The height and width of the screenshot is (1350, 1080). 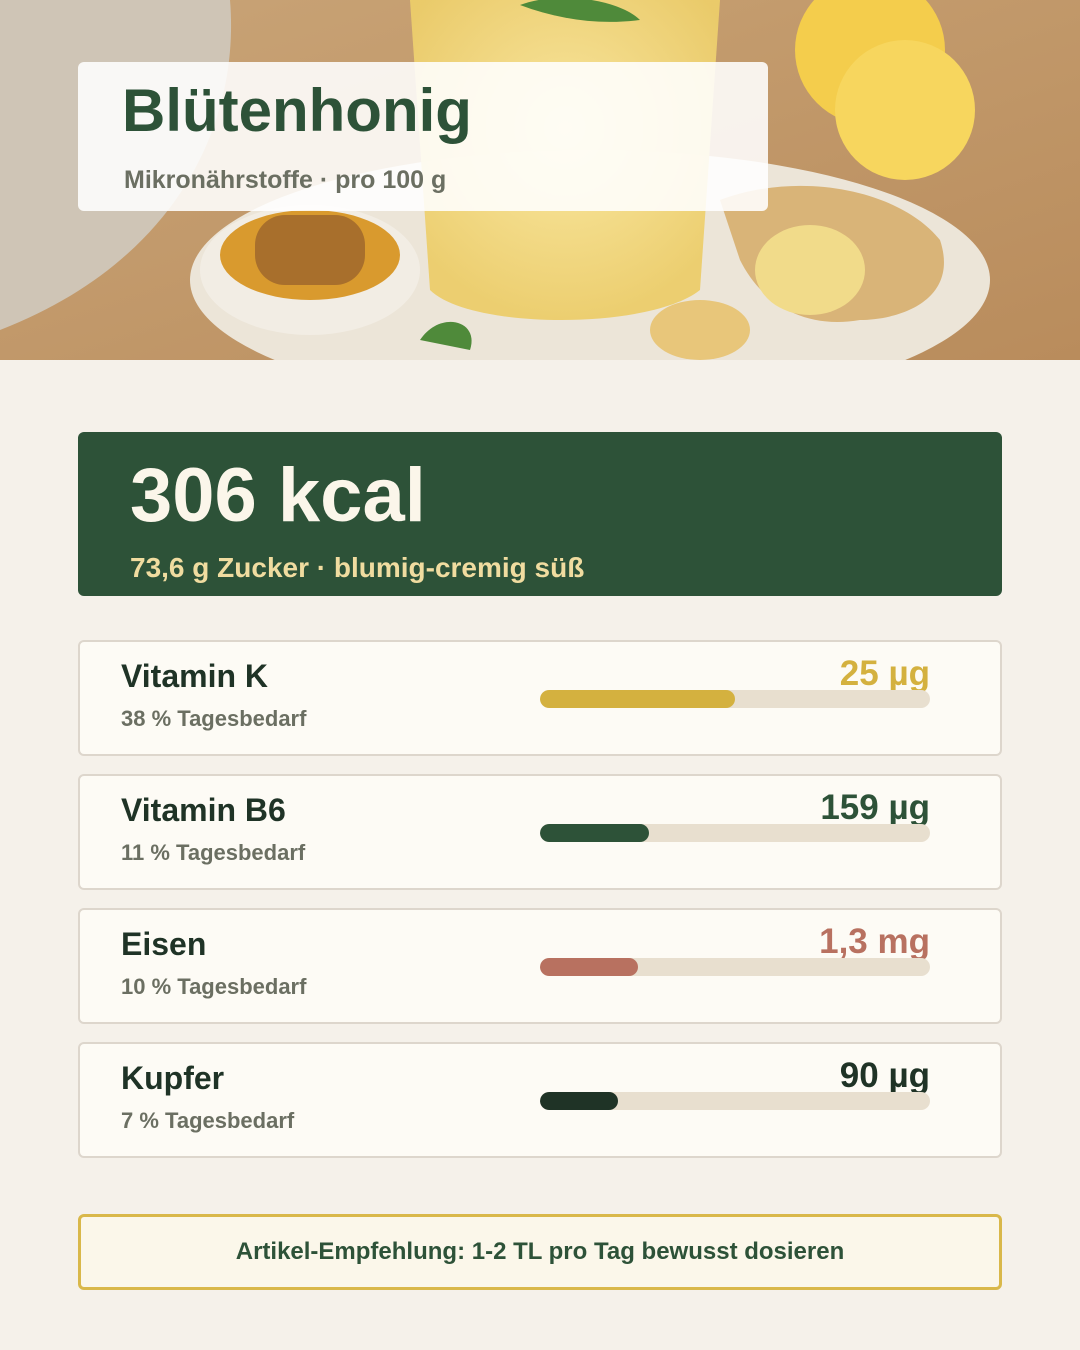 What do you see at coordinates (357, 567) in the screenshot?
I see `energy-detail: 73,6 g Zucker · blumig-cremig süß` at bounding box center [357, 567].